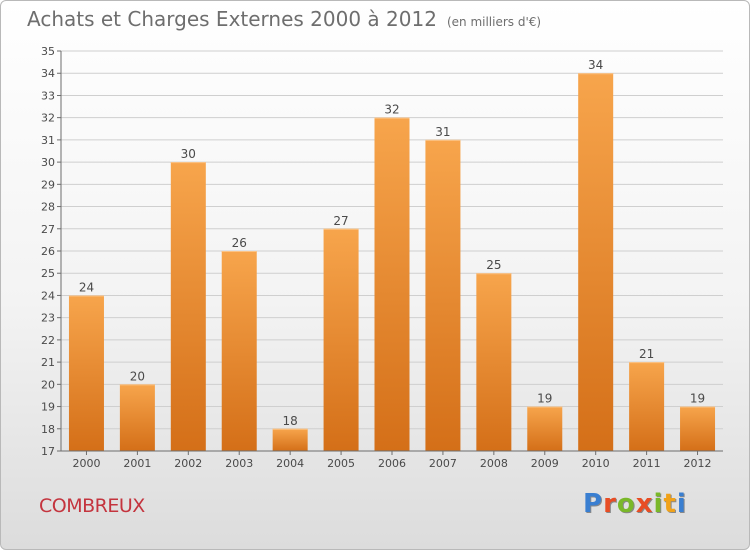 The image size is (750, 550). I want to click on x-tick-label: 2002, so click(188, 463).